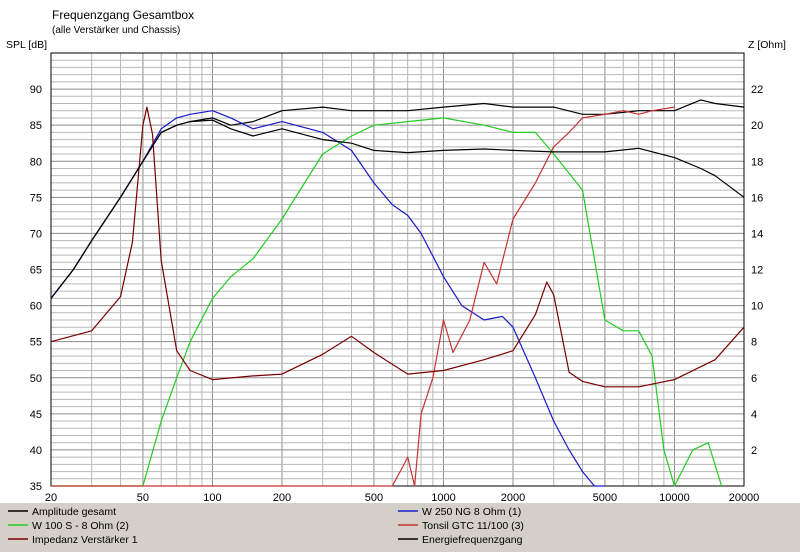 The width and height of the screenshot is (800, 557). Describe the element at coordinates (36, 343) in the screenshot. I see `y-tick-label: 55` at that location.